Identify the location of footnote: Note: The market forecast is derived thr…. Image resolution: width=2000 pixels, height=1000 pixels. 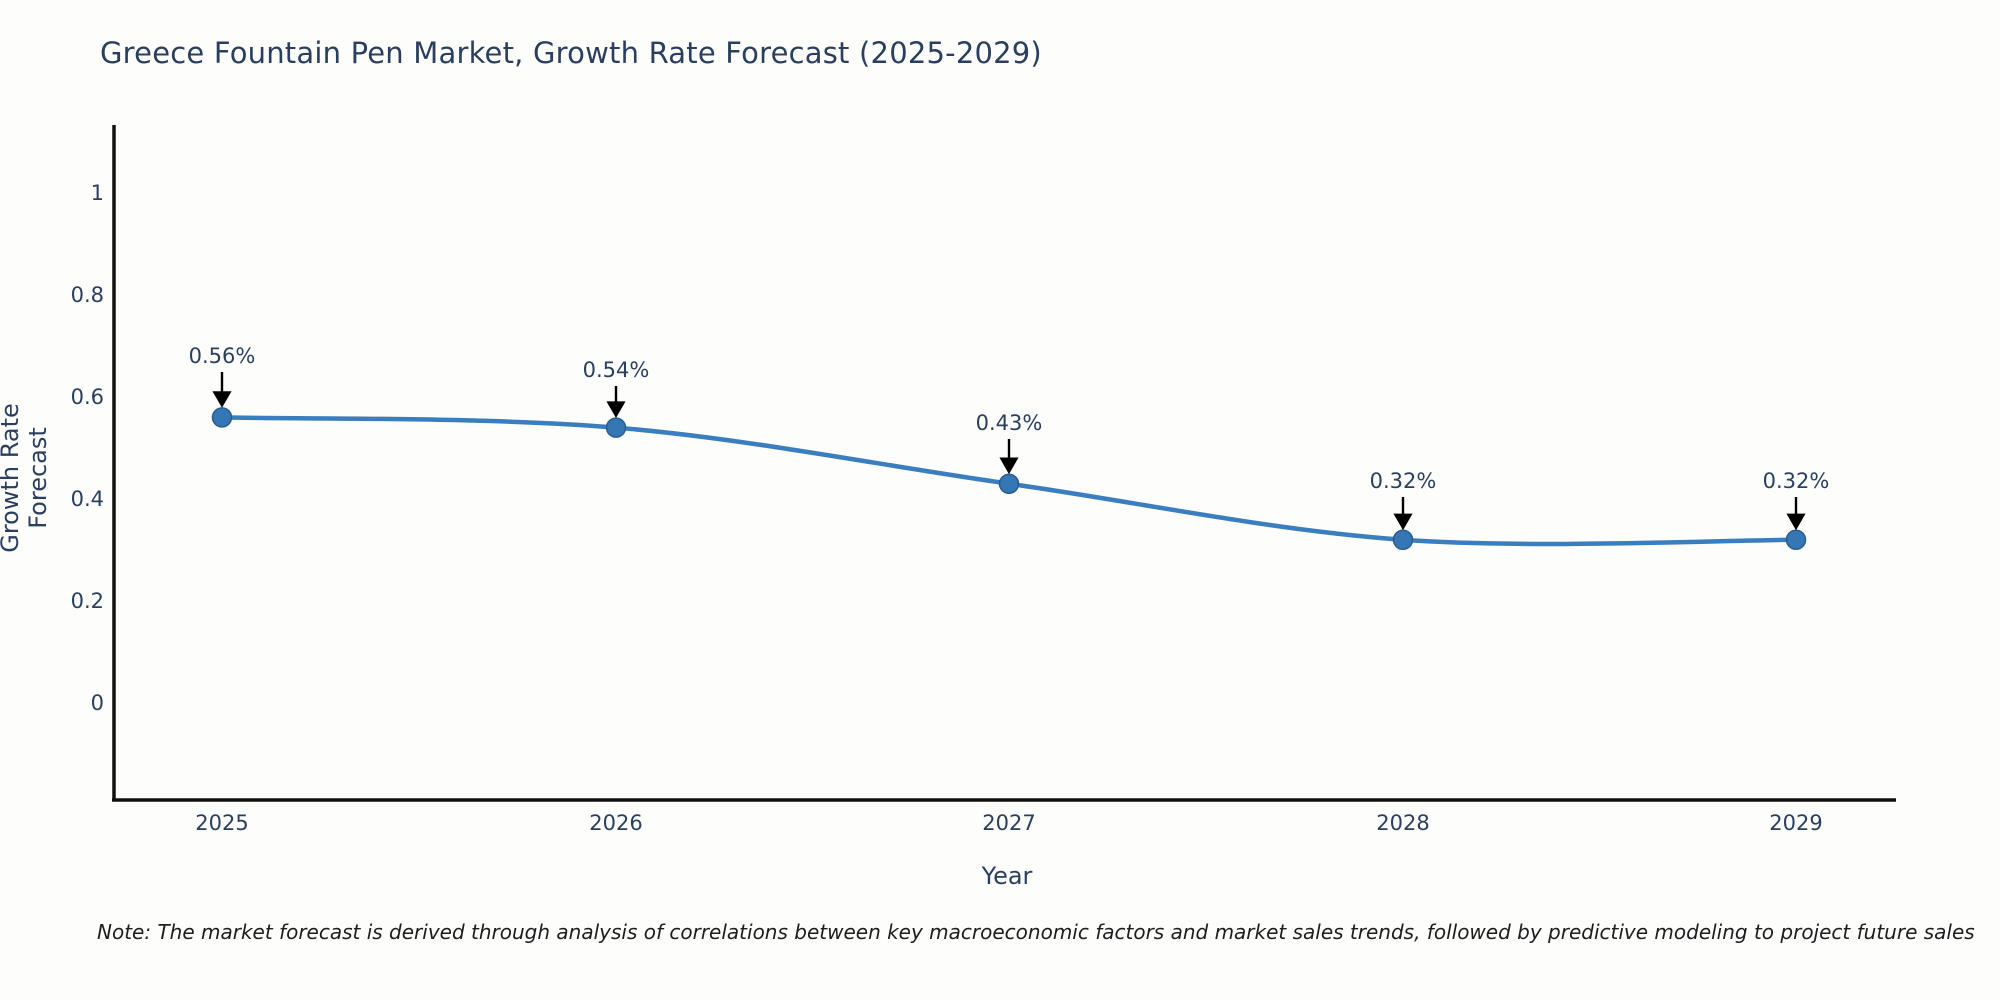
(1036, 932).